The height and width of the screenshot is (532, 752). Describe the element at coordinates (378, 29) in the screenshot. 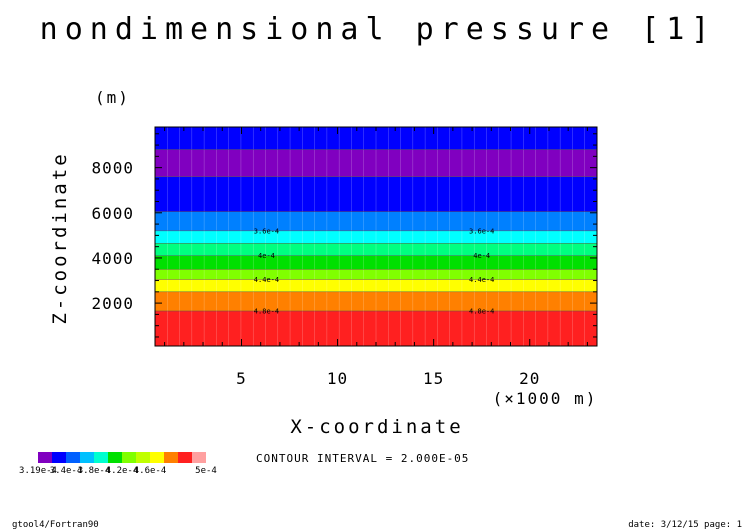

I see `chart-title: nondimensional pressure [1]` at that location.